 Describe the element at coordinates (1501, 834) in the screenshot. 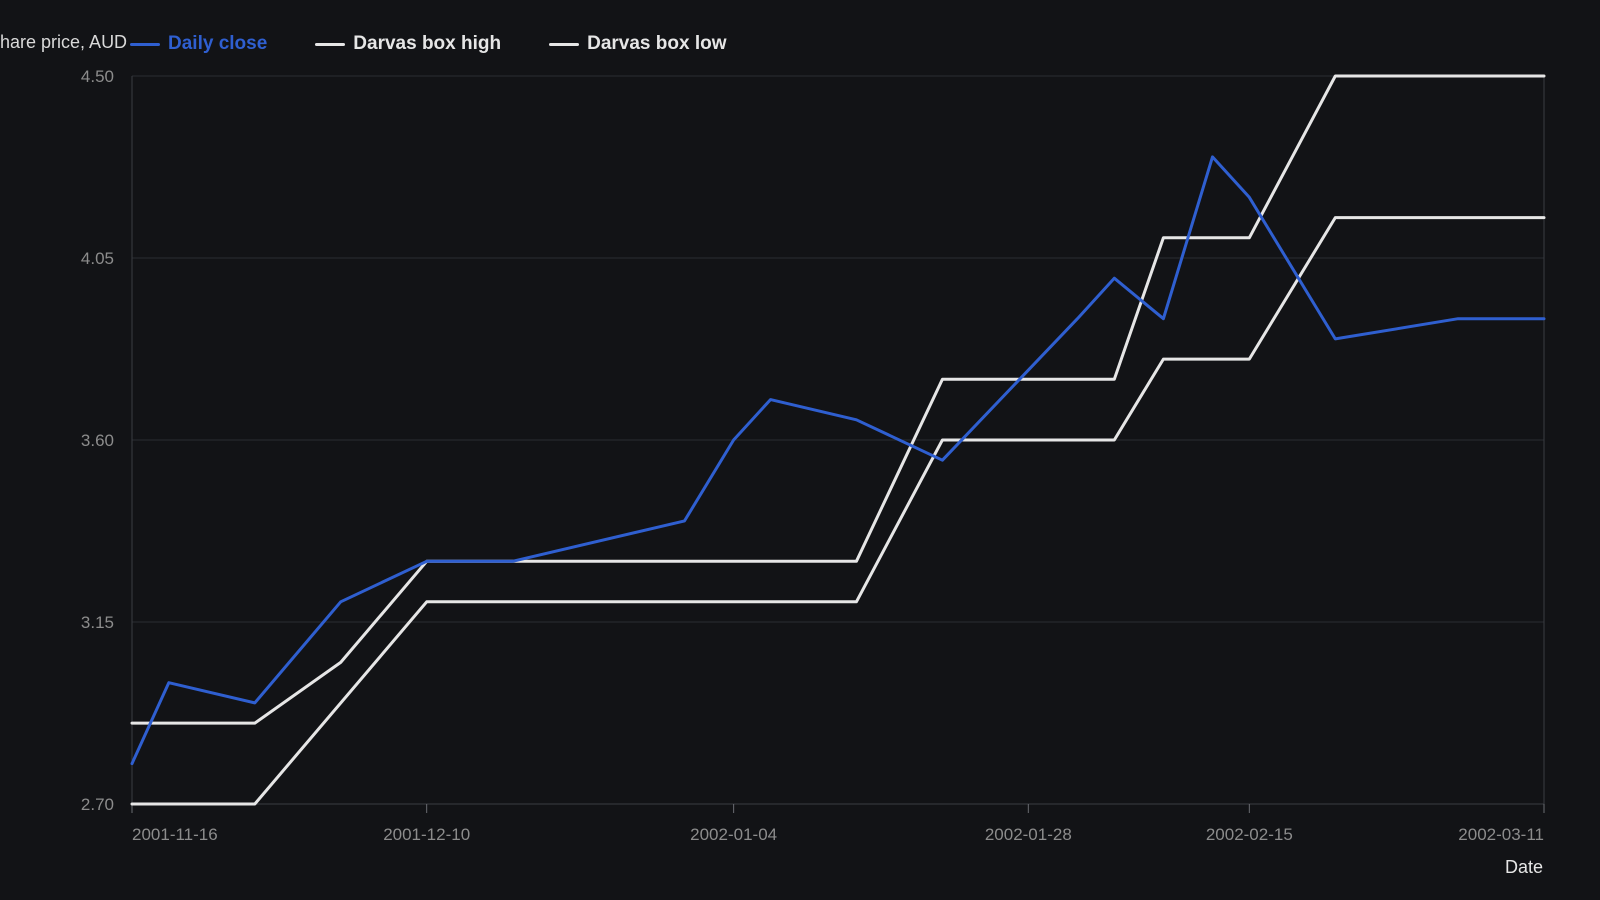

I see `x-tick-label: 2002-03-11` at that location.